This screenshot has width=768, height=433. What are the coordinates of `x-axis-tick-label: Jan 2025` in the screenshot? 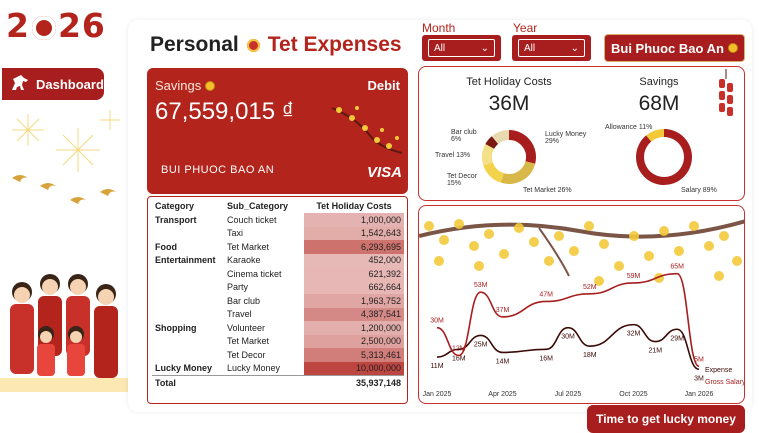 It's located at (437, 394).